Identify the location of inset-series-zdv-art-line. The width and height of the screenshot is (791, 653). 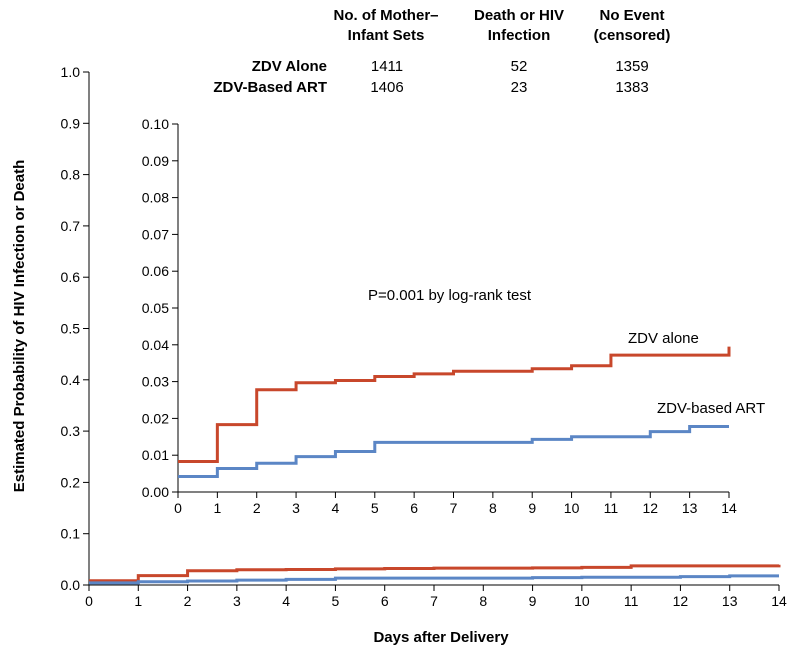
(453, 451).